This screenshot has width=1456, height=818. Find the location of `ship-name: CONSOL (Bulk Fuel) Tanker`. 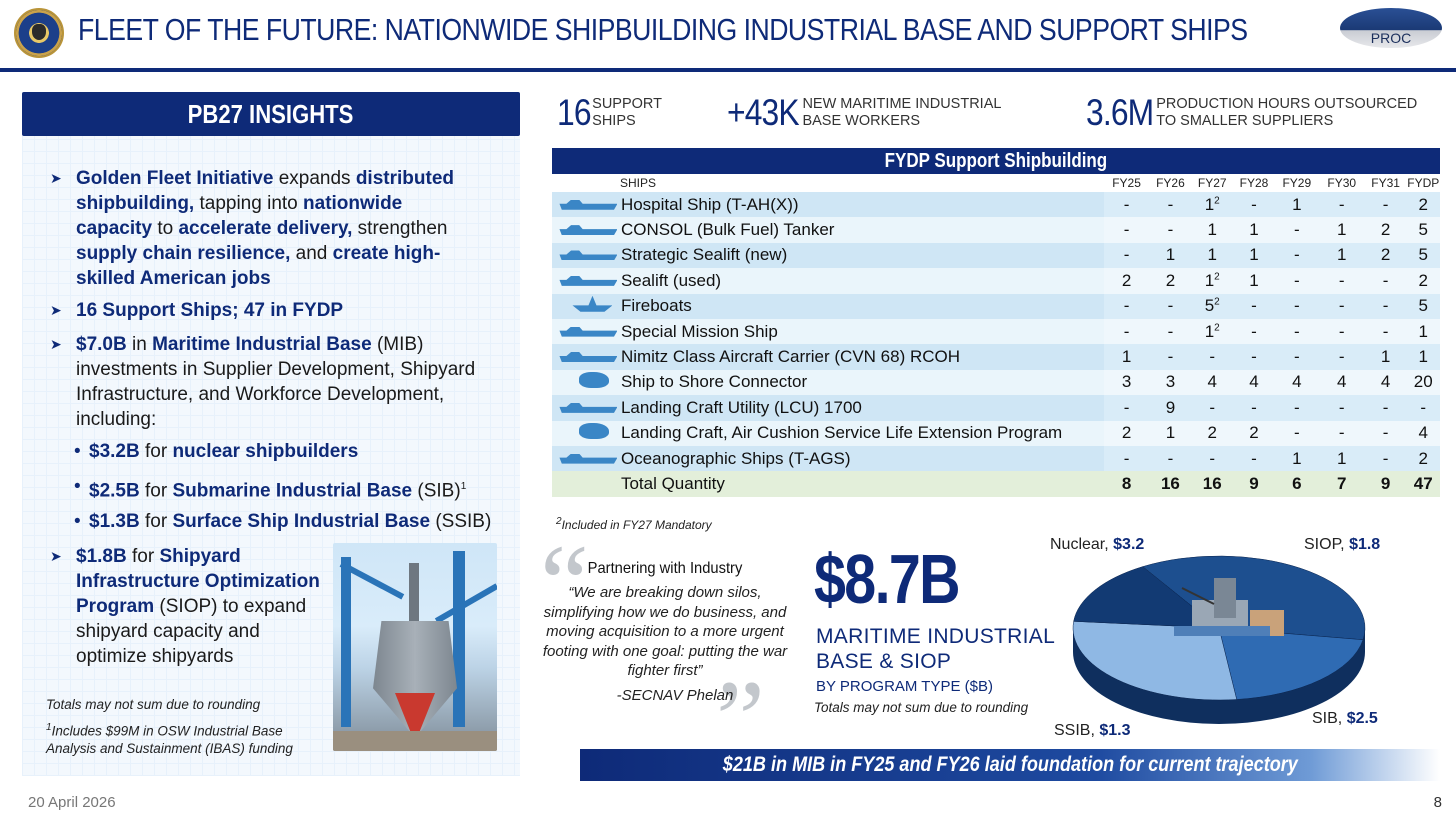

ship-name: CONSOL (Bulk Fuel) Tanker is located at coordinates (862, 230).